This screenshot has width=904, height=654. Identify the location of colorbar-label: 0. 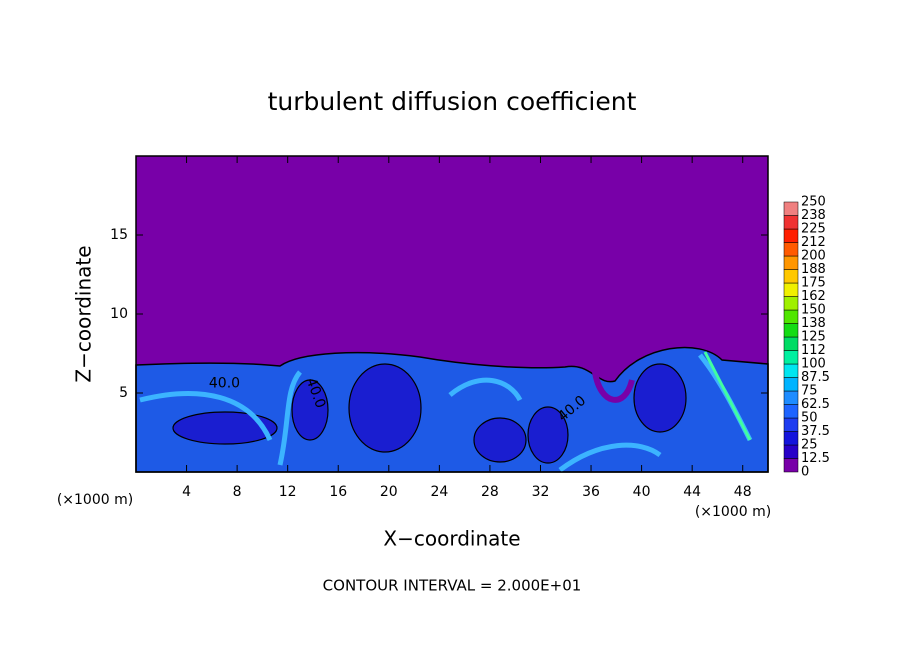
(805, 472).